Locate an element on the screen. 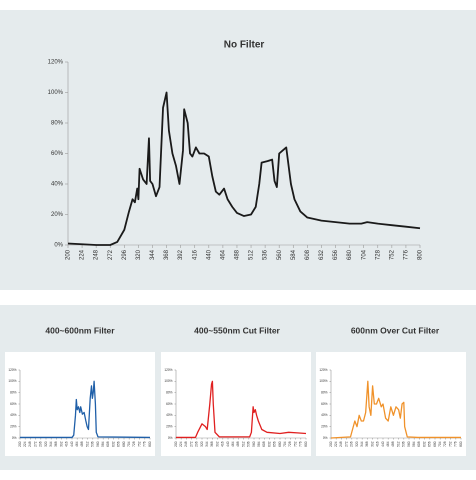 The height and width of the screenshot is (480, 476). chart-box is located at coordinates (80, 404).